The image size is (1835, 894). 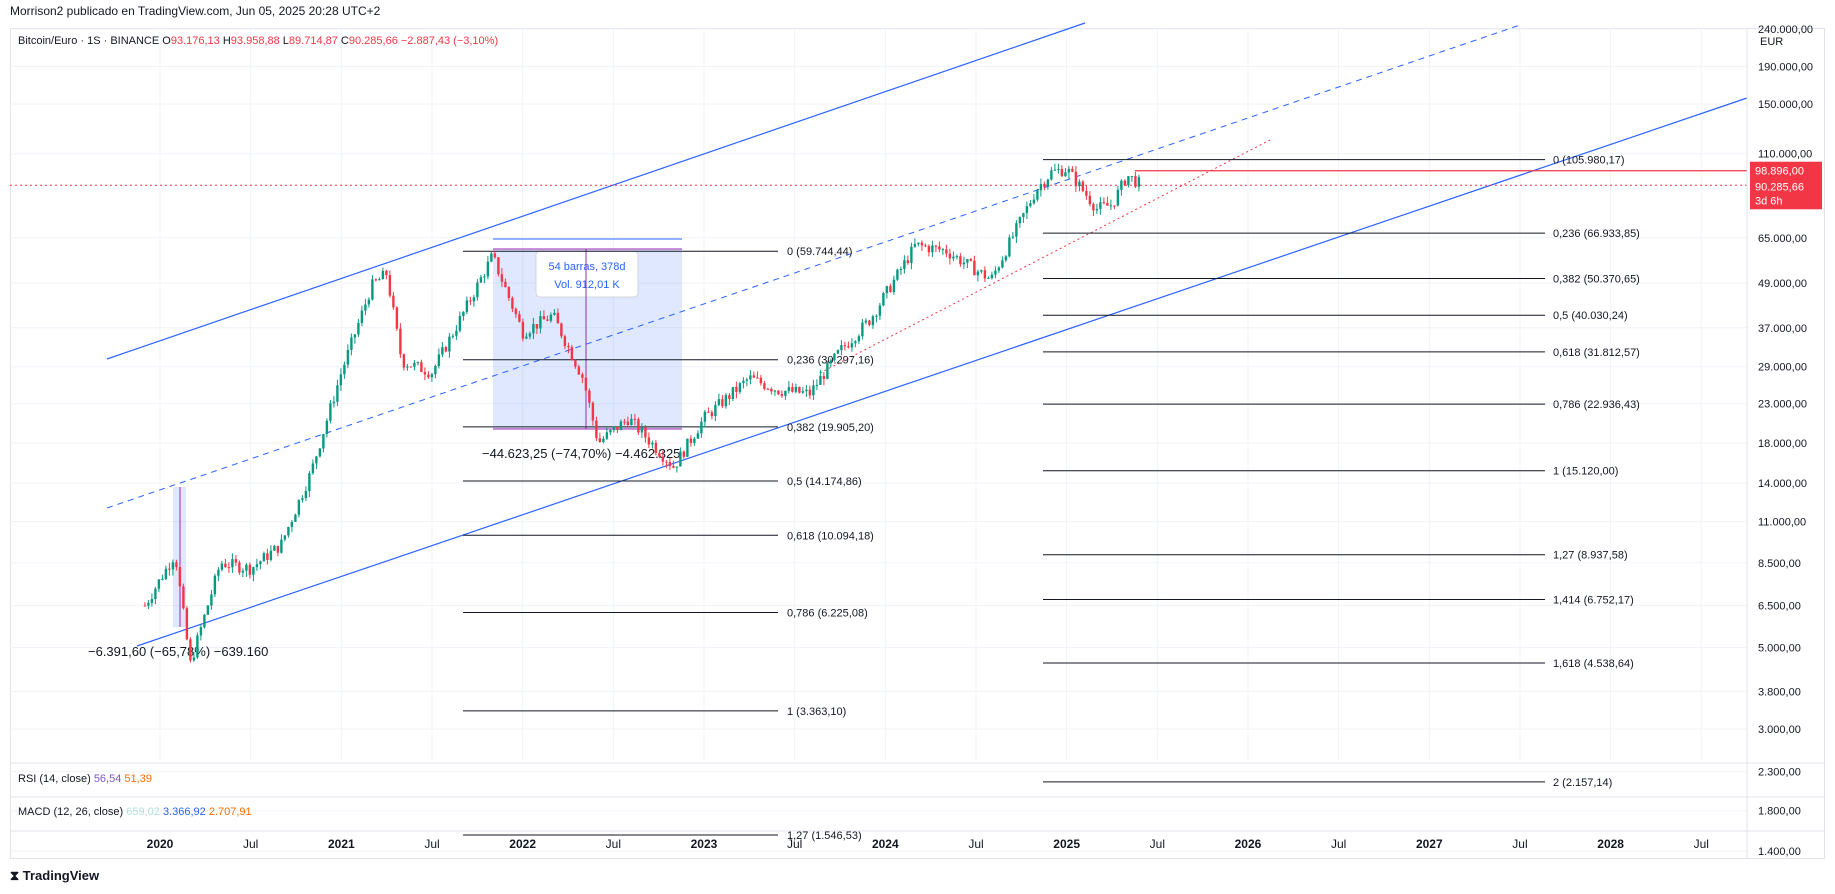 I want to click on fib-right-level-label: 0,5 (40.030,24), so click(x=1590, y=316).